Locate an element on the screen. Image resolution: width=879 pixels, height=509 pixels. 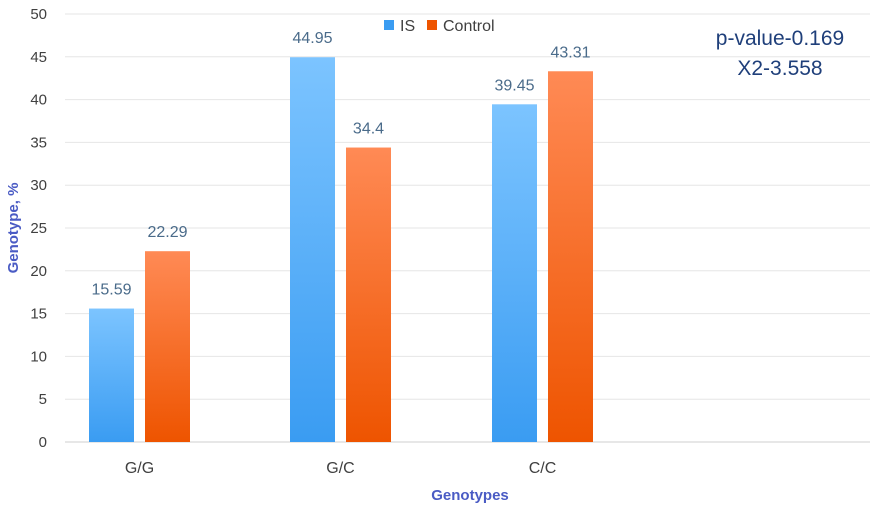
data-label: 39.45 is located at coordinates (514, 85).